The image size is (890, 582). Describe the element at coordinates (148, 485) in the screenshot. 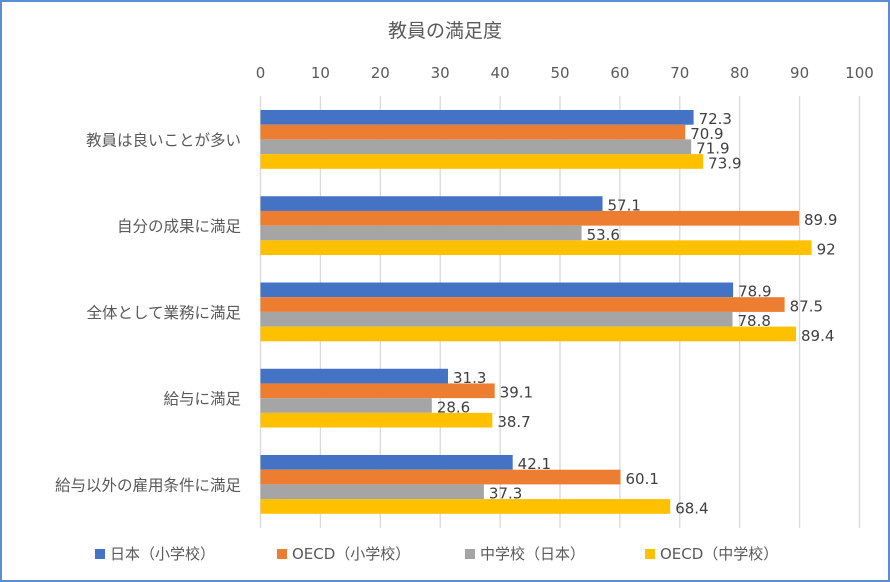

I see `category-label: 給与以外の雇用条件に満足` at that location.